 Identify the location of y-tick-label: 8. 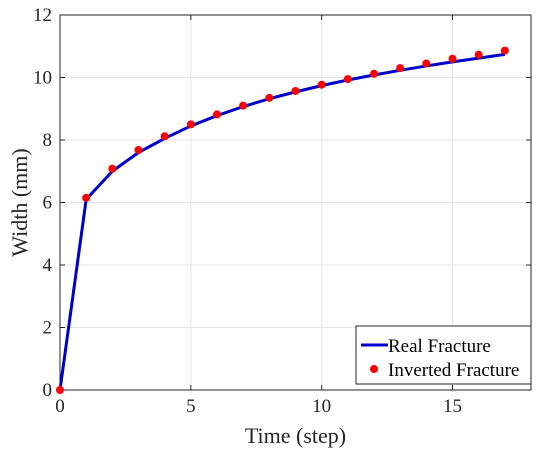
(48, 140).